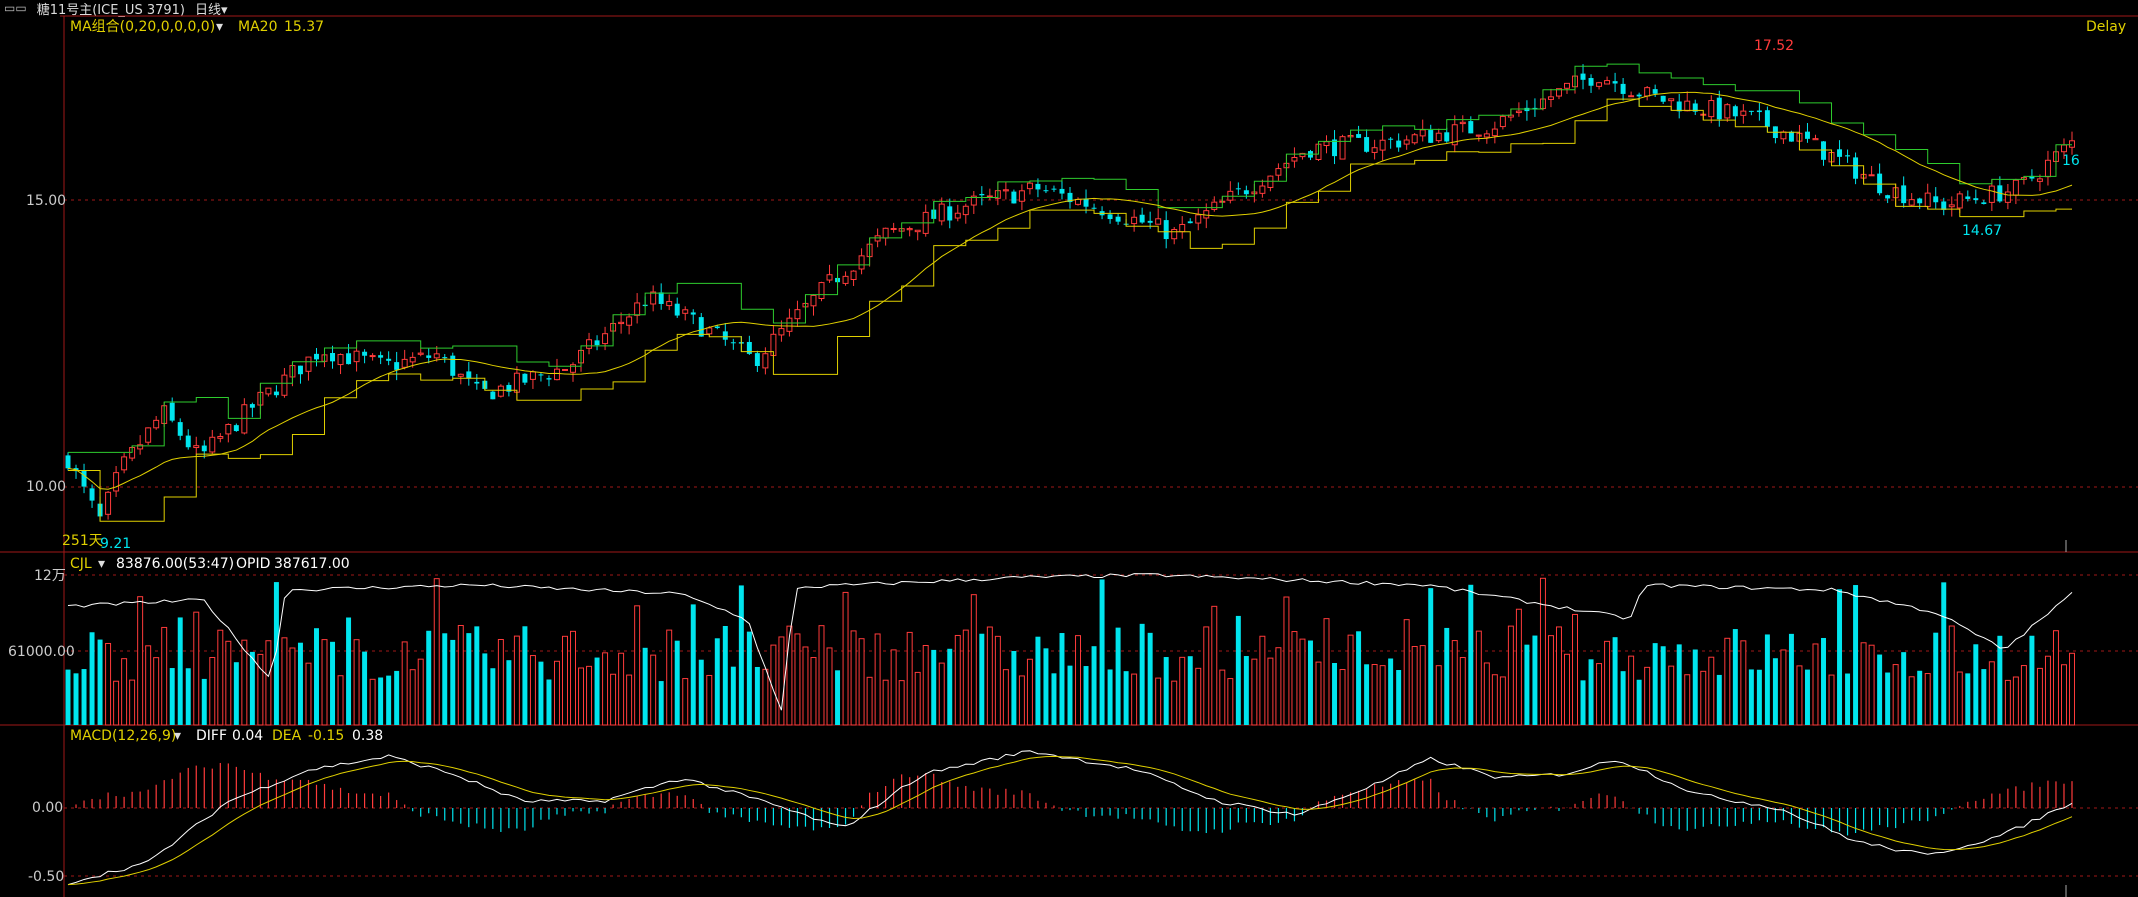  What do you see at coordinates (123, 736) in the screenshot?
I see `macd-label: MACD(12,26,9)` at bounding box center [123, 736].